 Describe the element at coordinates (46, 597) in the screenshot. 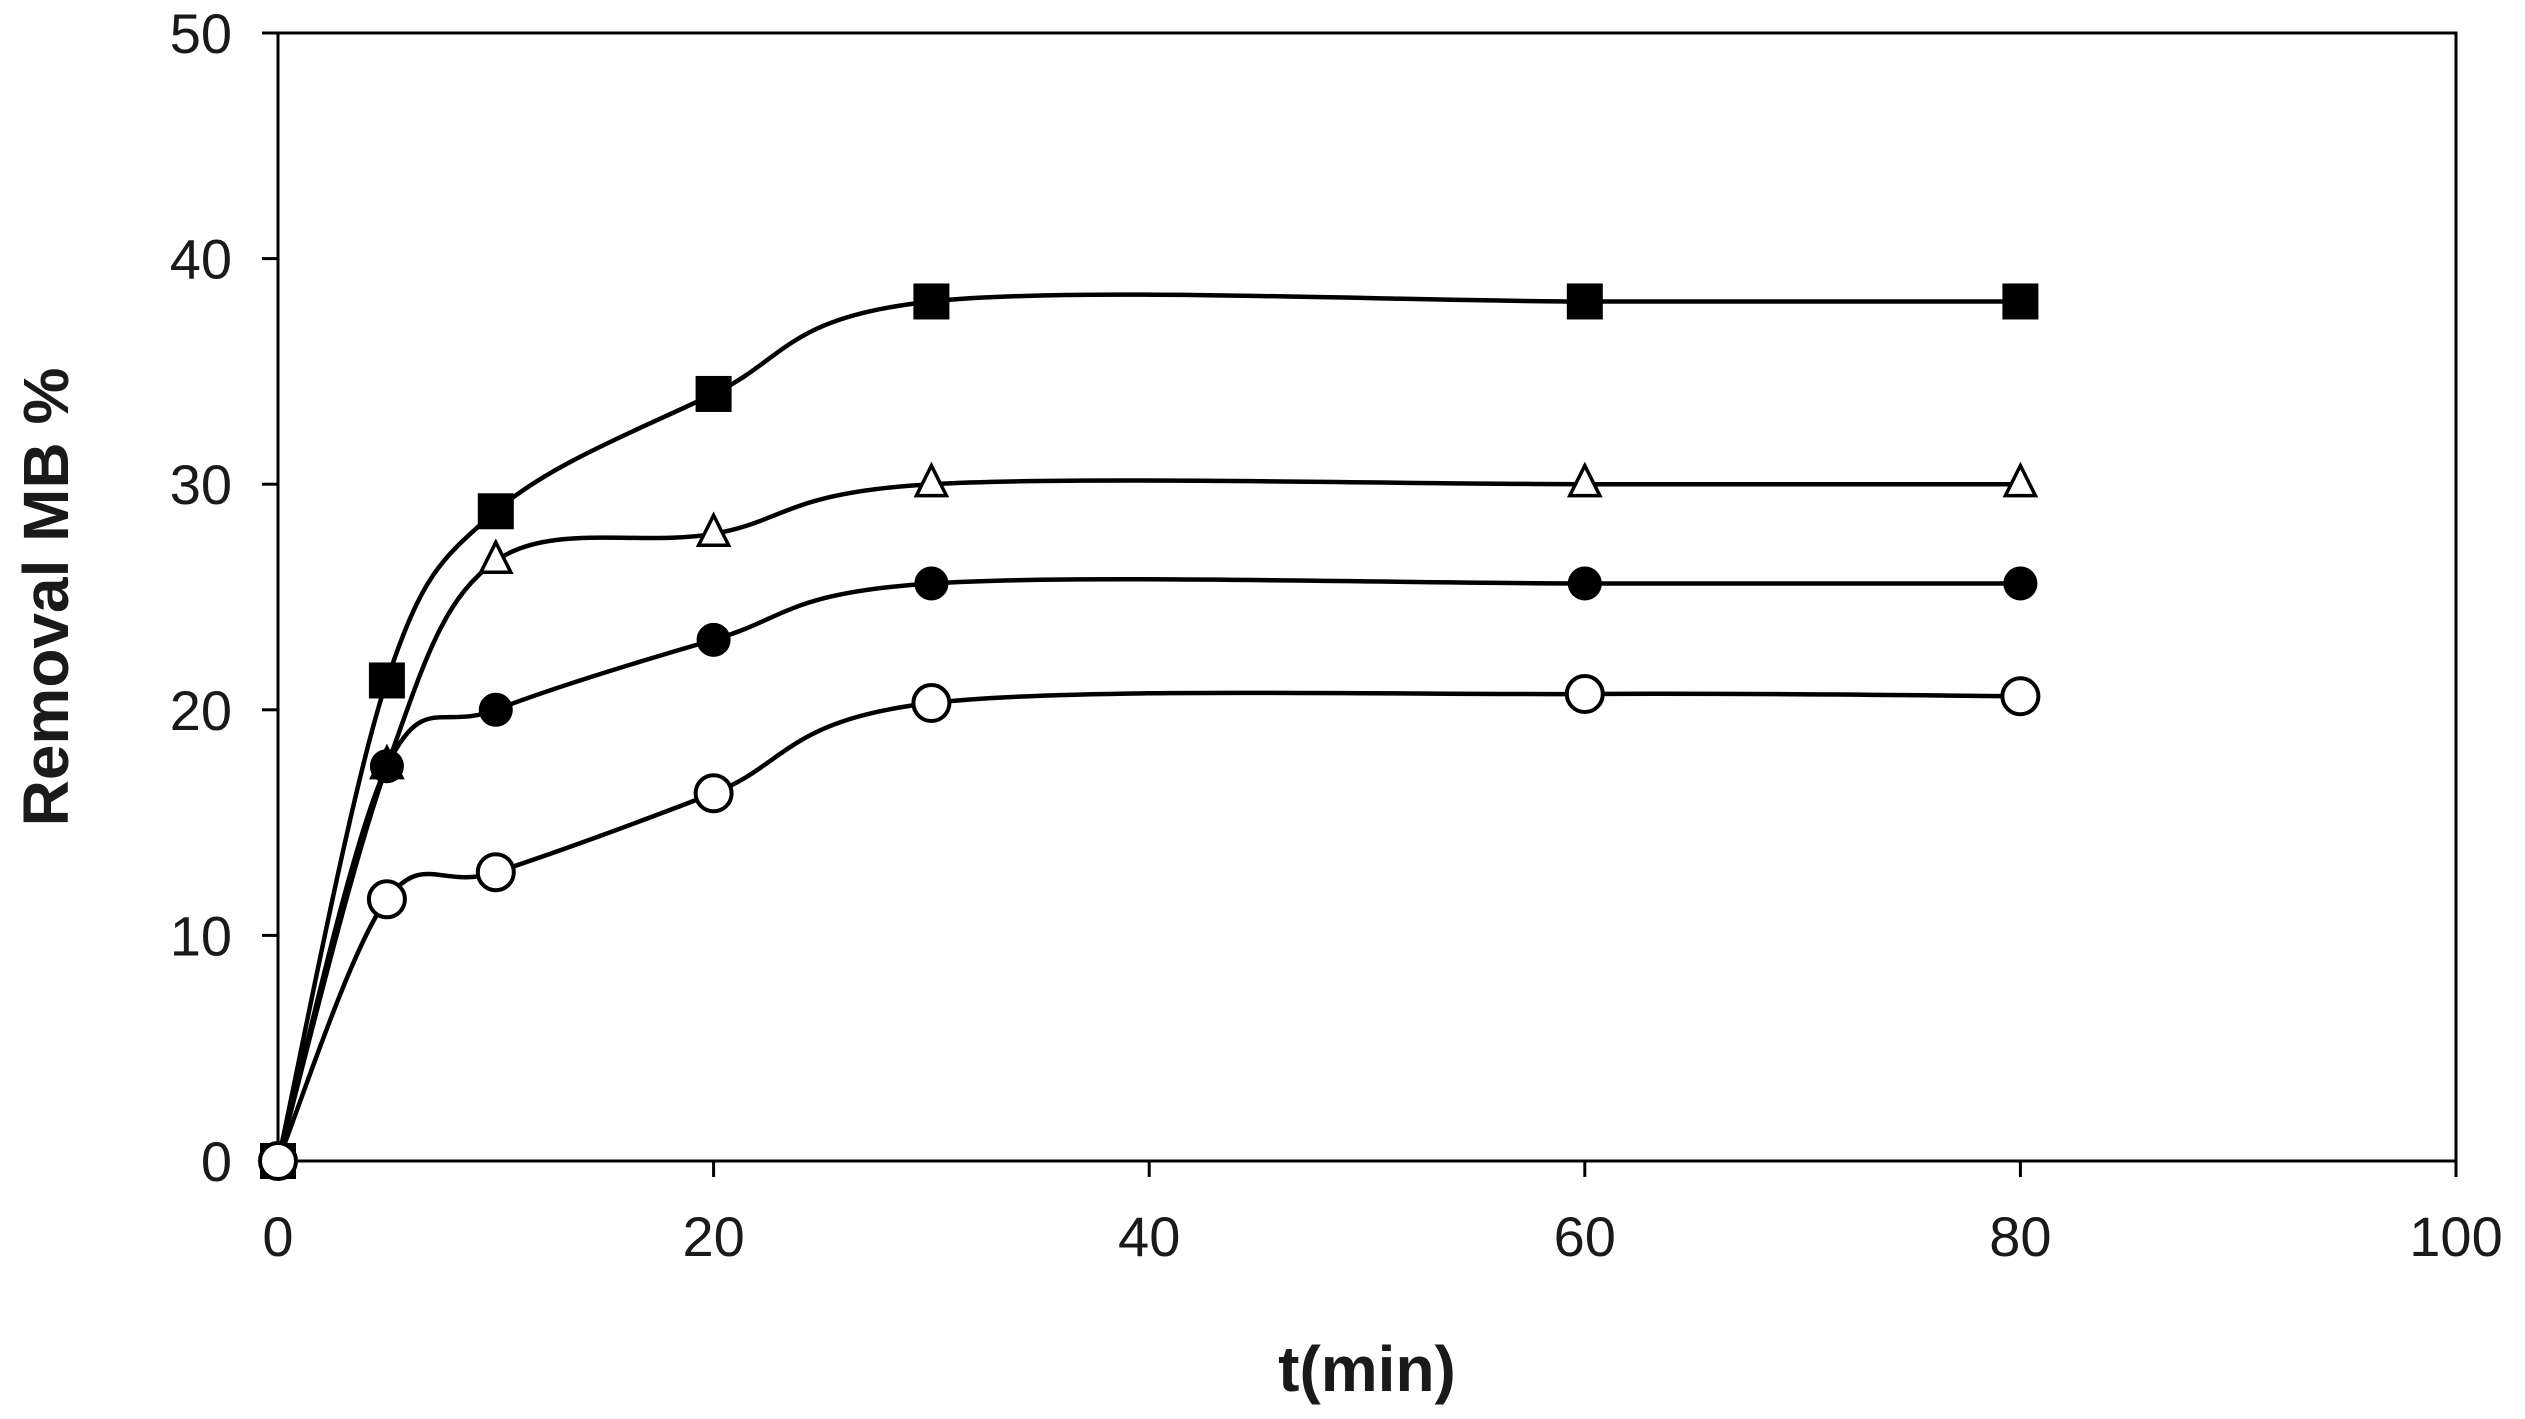

I see `y-axis-title: Removal MB %` at that location.